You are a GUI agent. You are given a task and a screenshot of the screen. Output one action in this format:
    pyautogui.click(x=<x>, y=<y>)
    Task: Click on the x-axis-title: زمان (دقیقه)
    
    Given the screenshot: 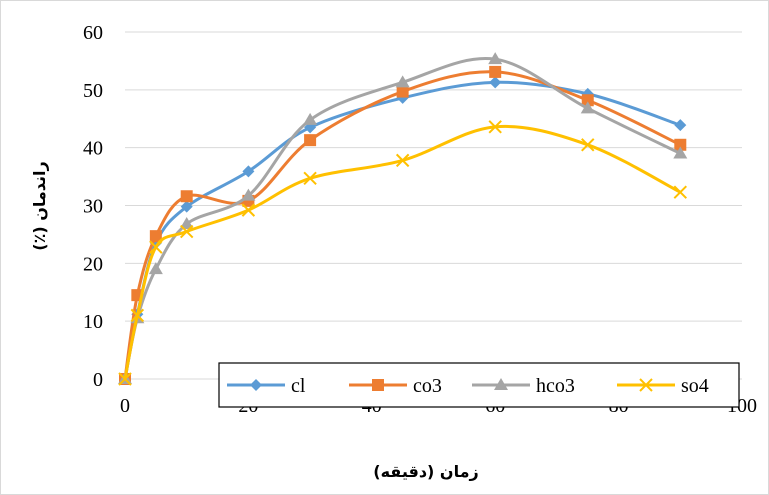 What is the action you would take?
    pyautogui.click(x=425, y=471)
    